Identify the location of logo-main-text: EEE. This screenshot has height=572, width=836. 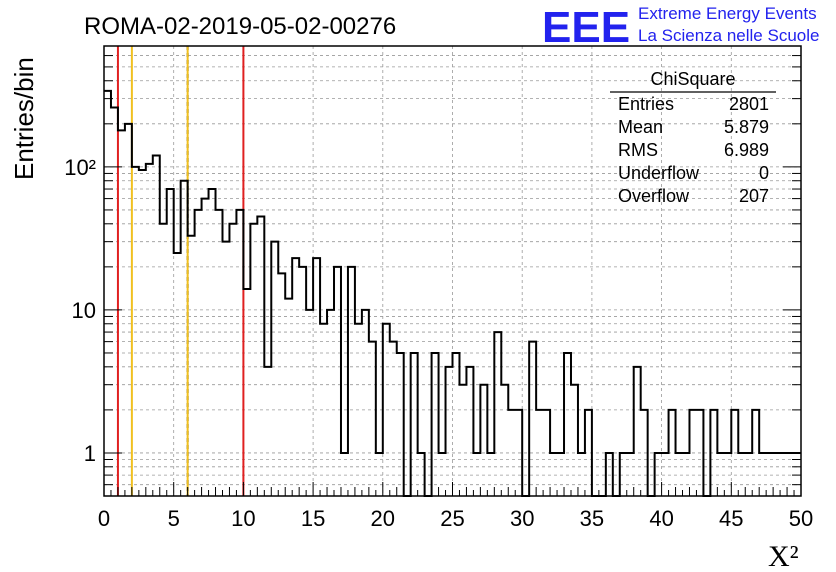
(586, 27).